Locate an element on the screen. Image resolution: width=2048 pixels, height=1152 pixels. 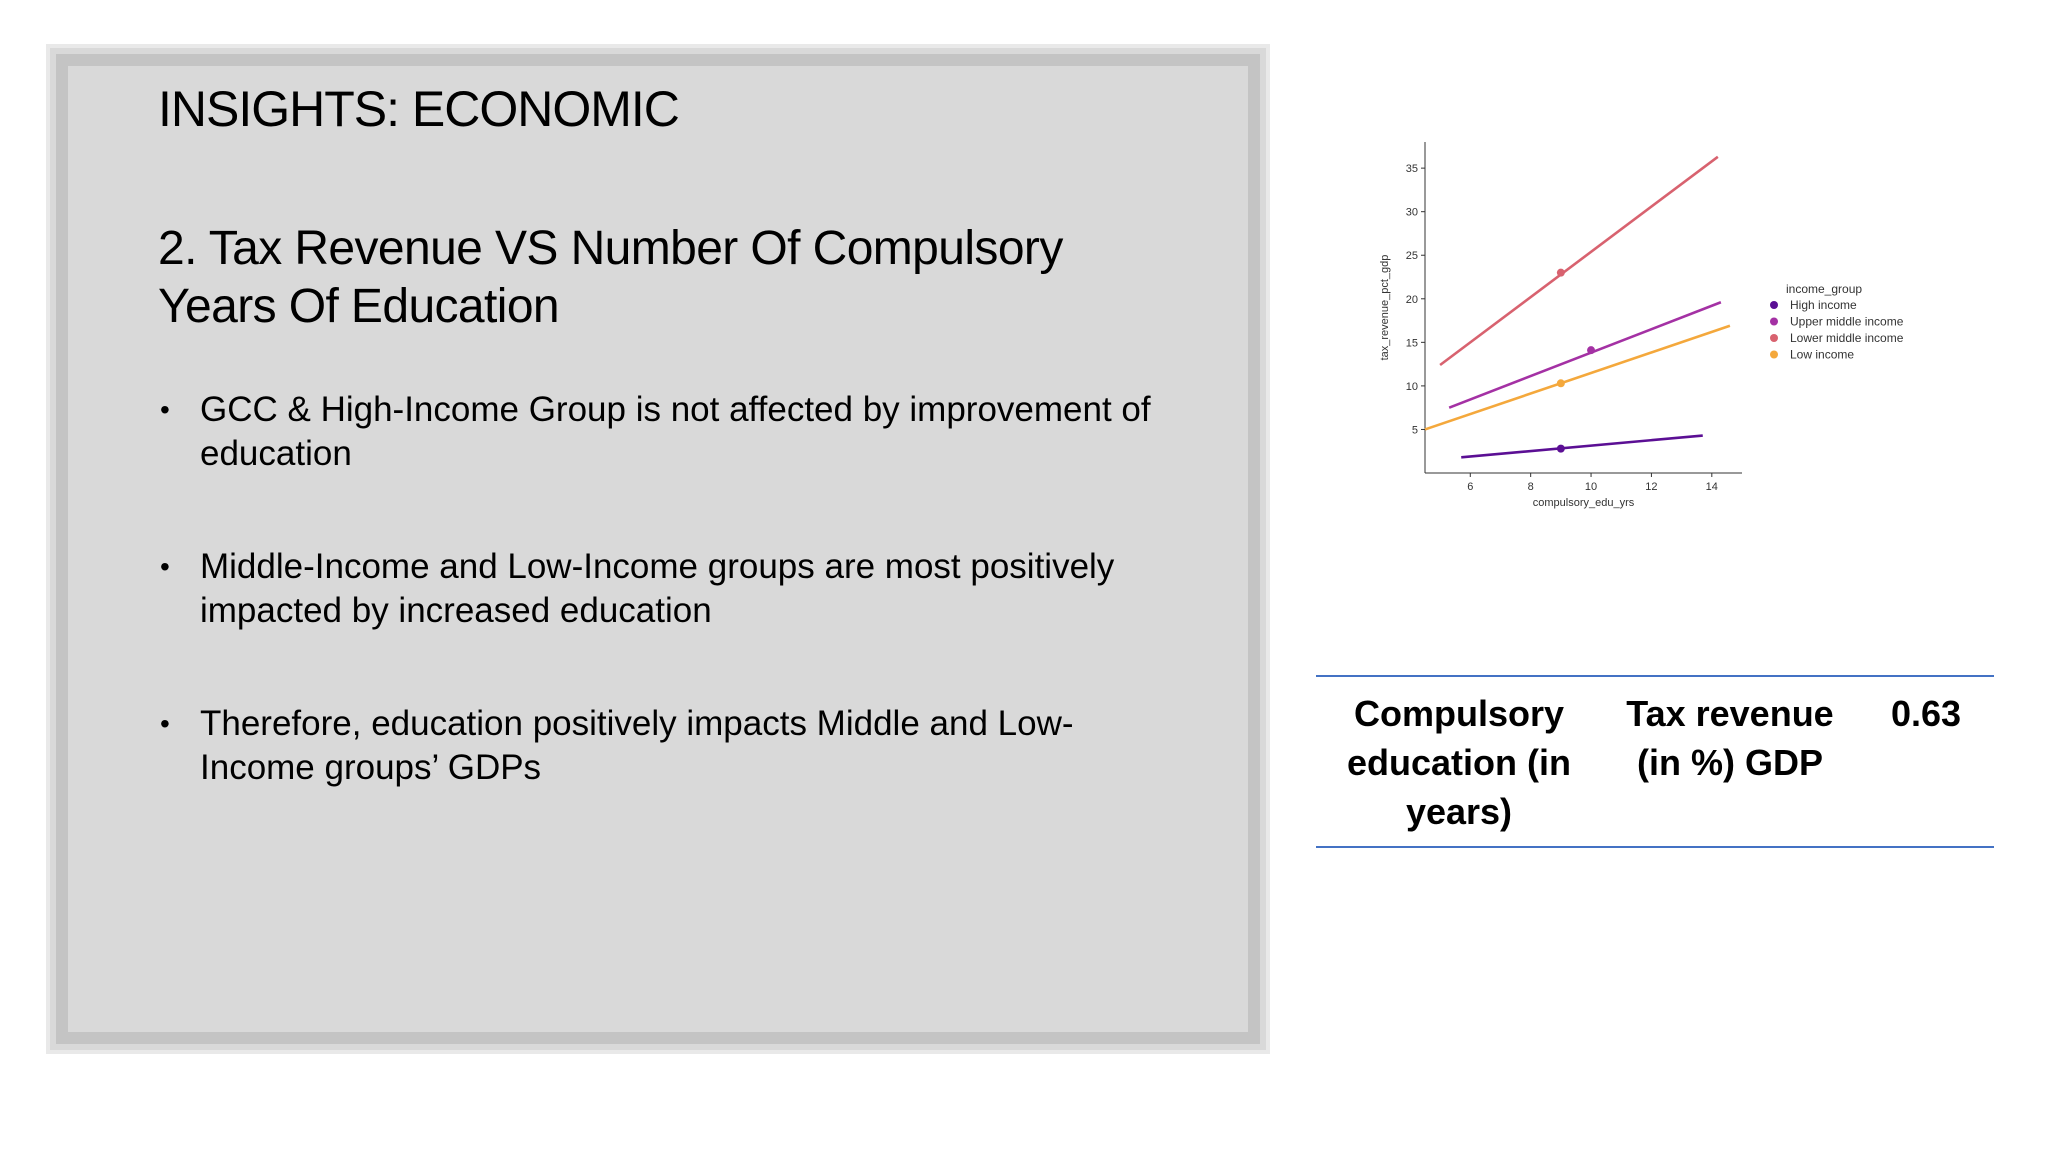
y-tick-label: 25 is located at coordinates (1412, 256).